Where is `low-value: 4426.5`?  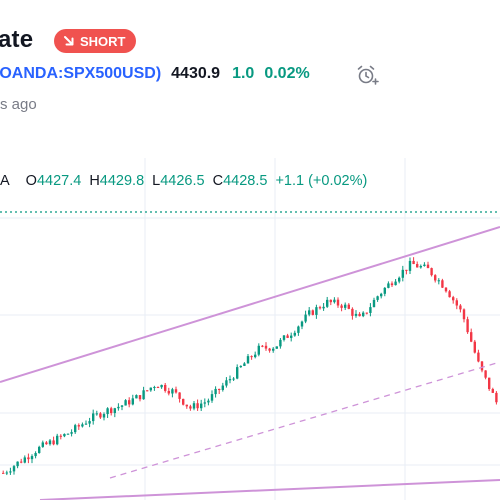
low-value: 4426.5 is located at coordinates (182, 181).